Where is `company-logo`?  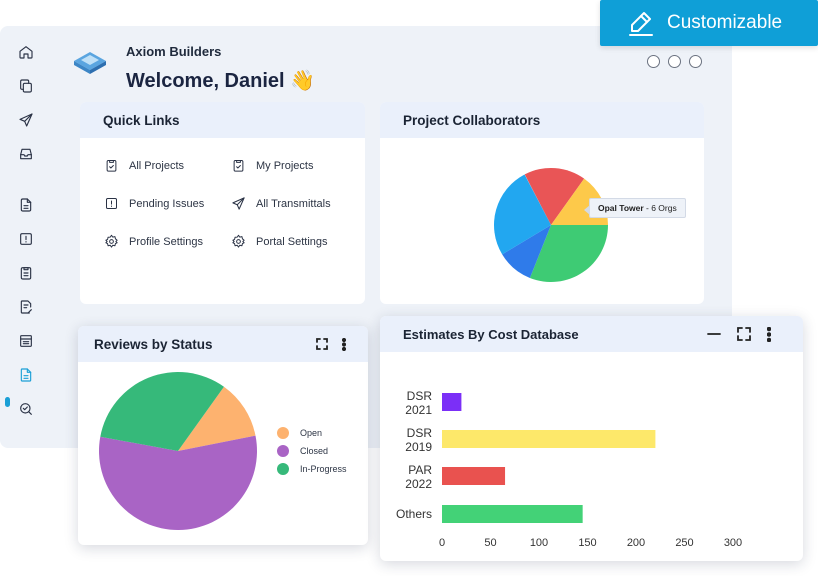 company-logo is located at coordinates (90, 62).